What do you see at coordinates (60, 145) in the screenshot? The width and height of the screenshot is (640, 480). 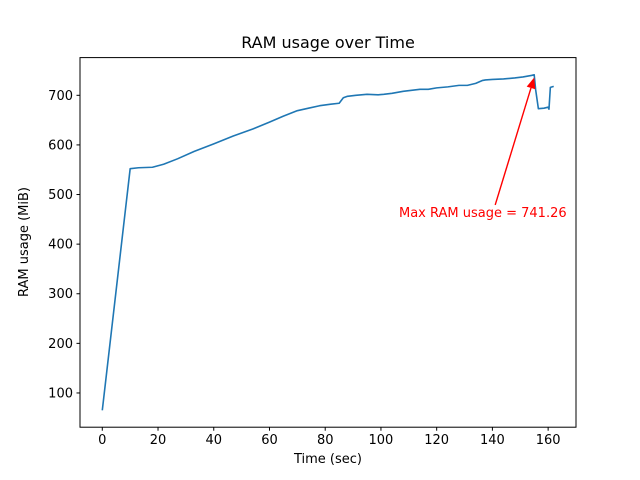 I see `y-tick-label: 600` at bounding box center [60, 145].